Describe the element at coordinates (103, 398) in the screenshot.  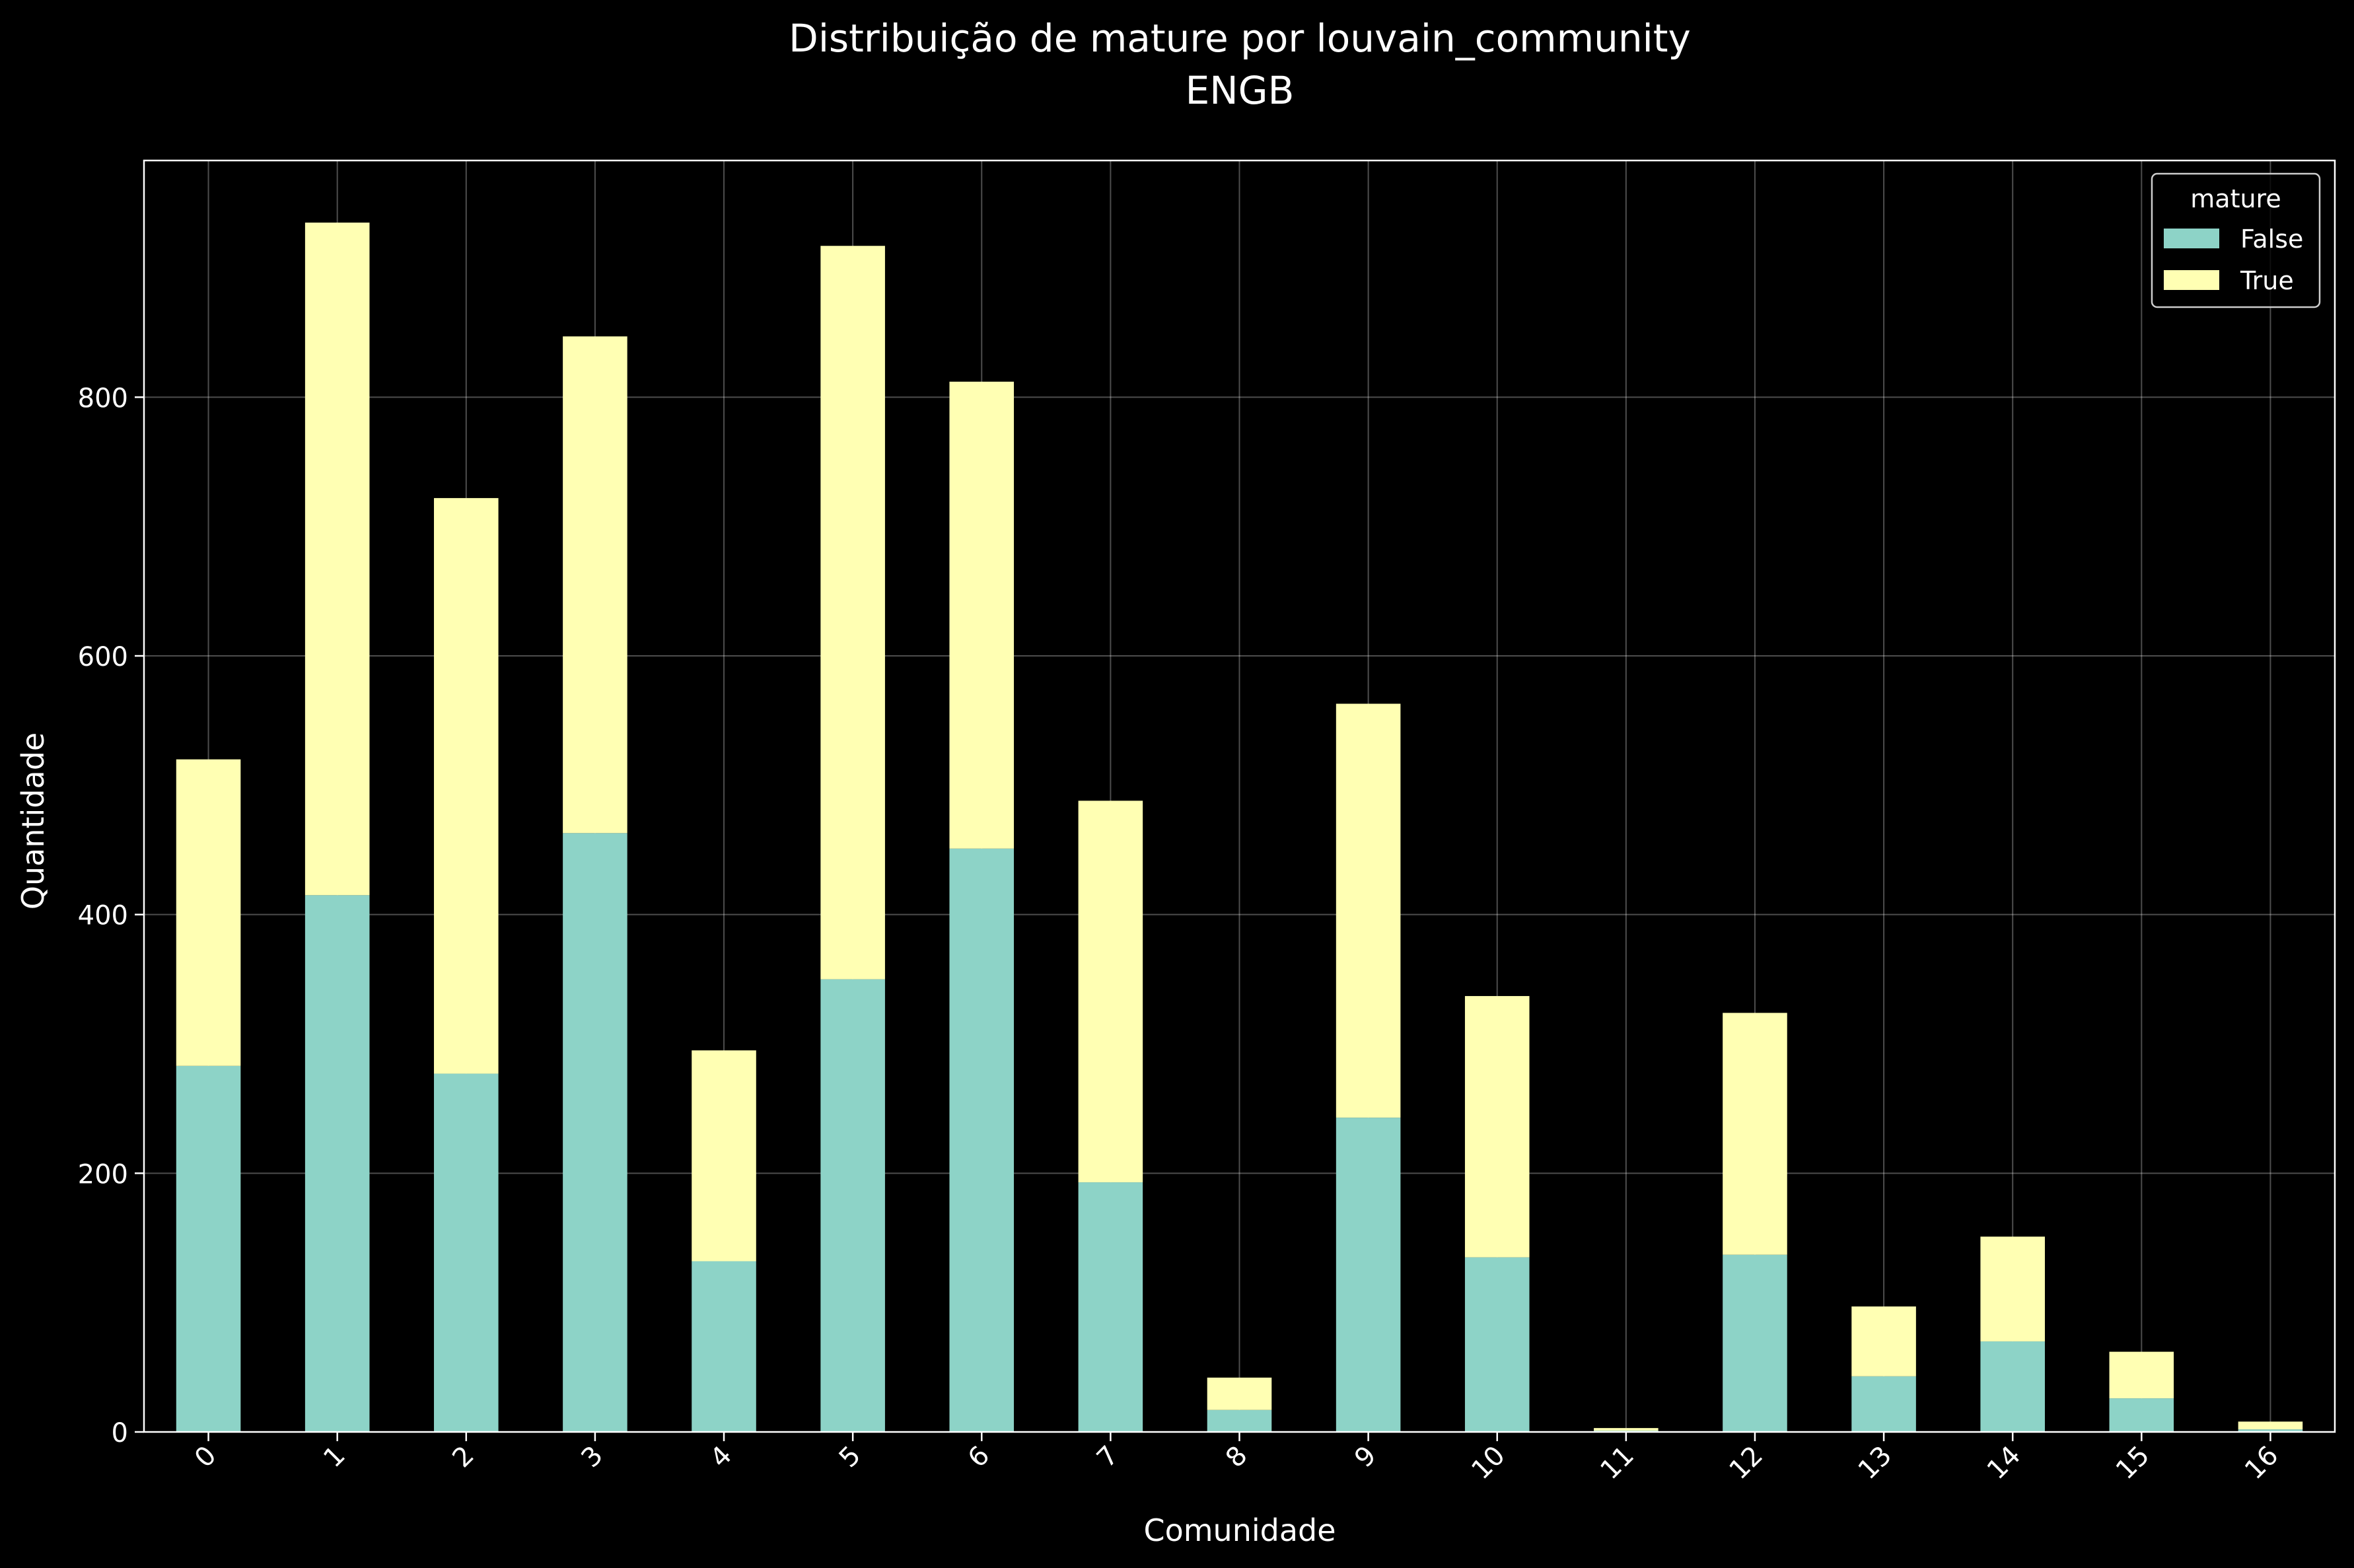
I see `y-tick-label: 800` at that location.